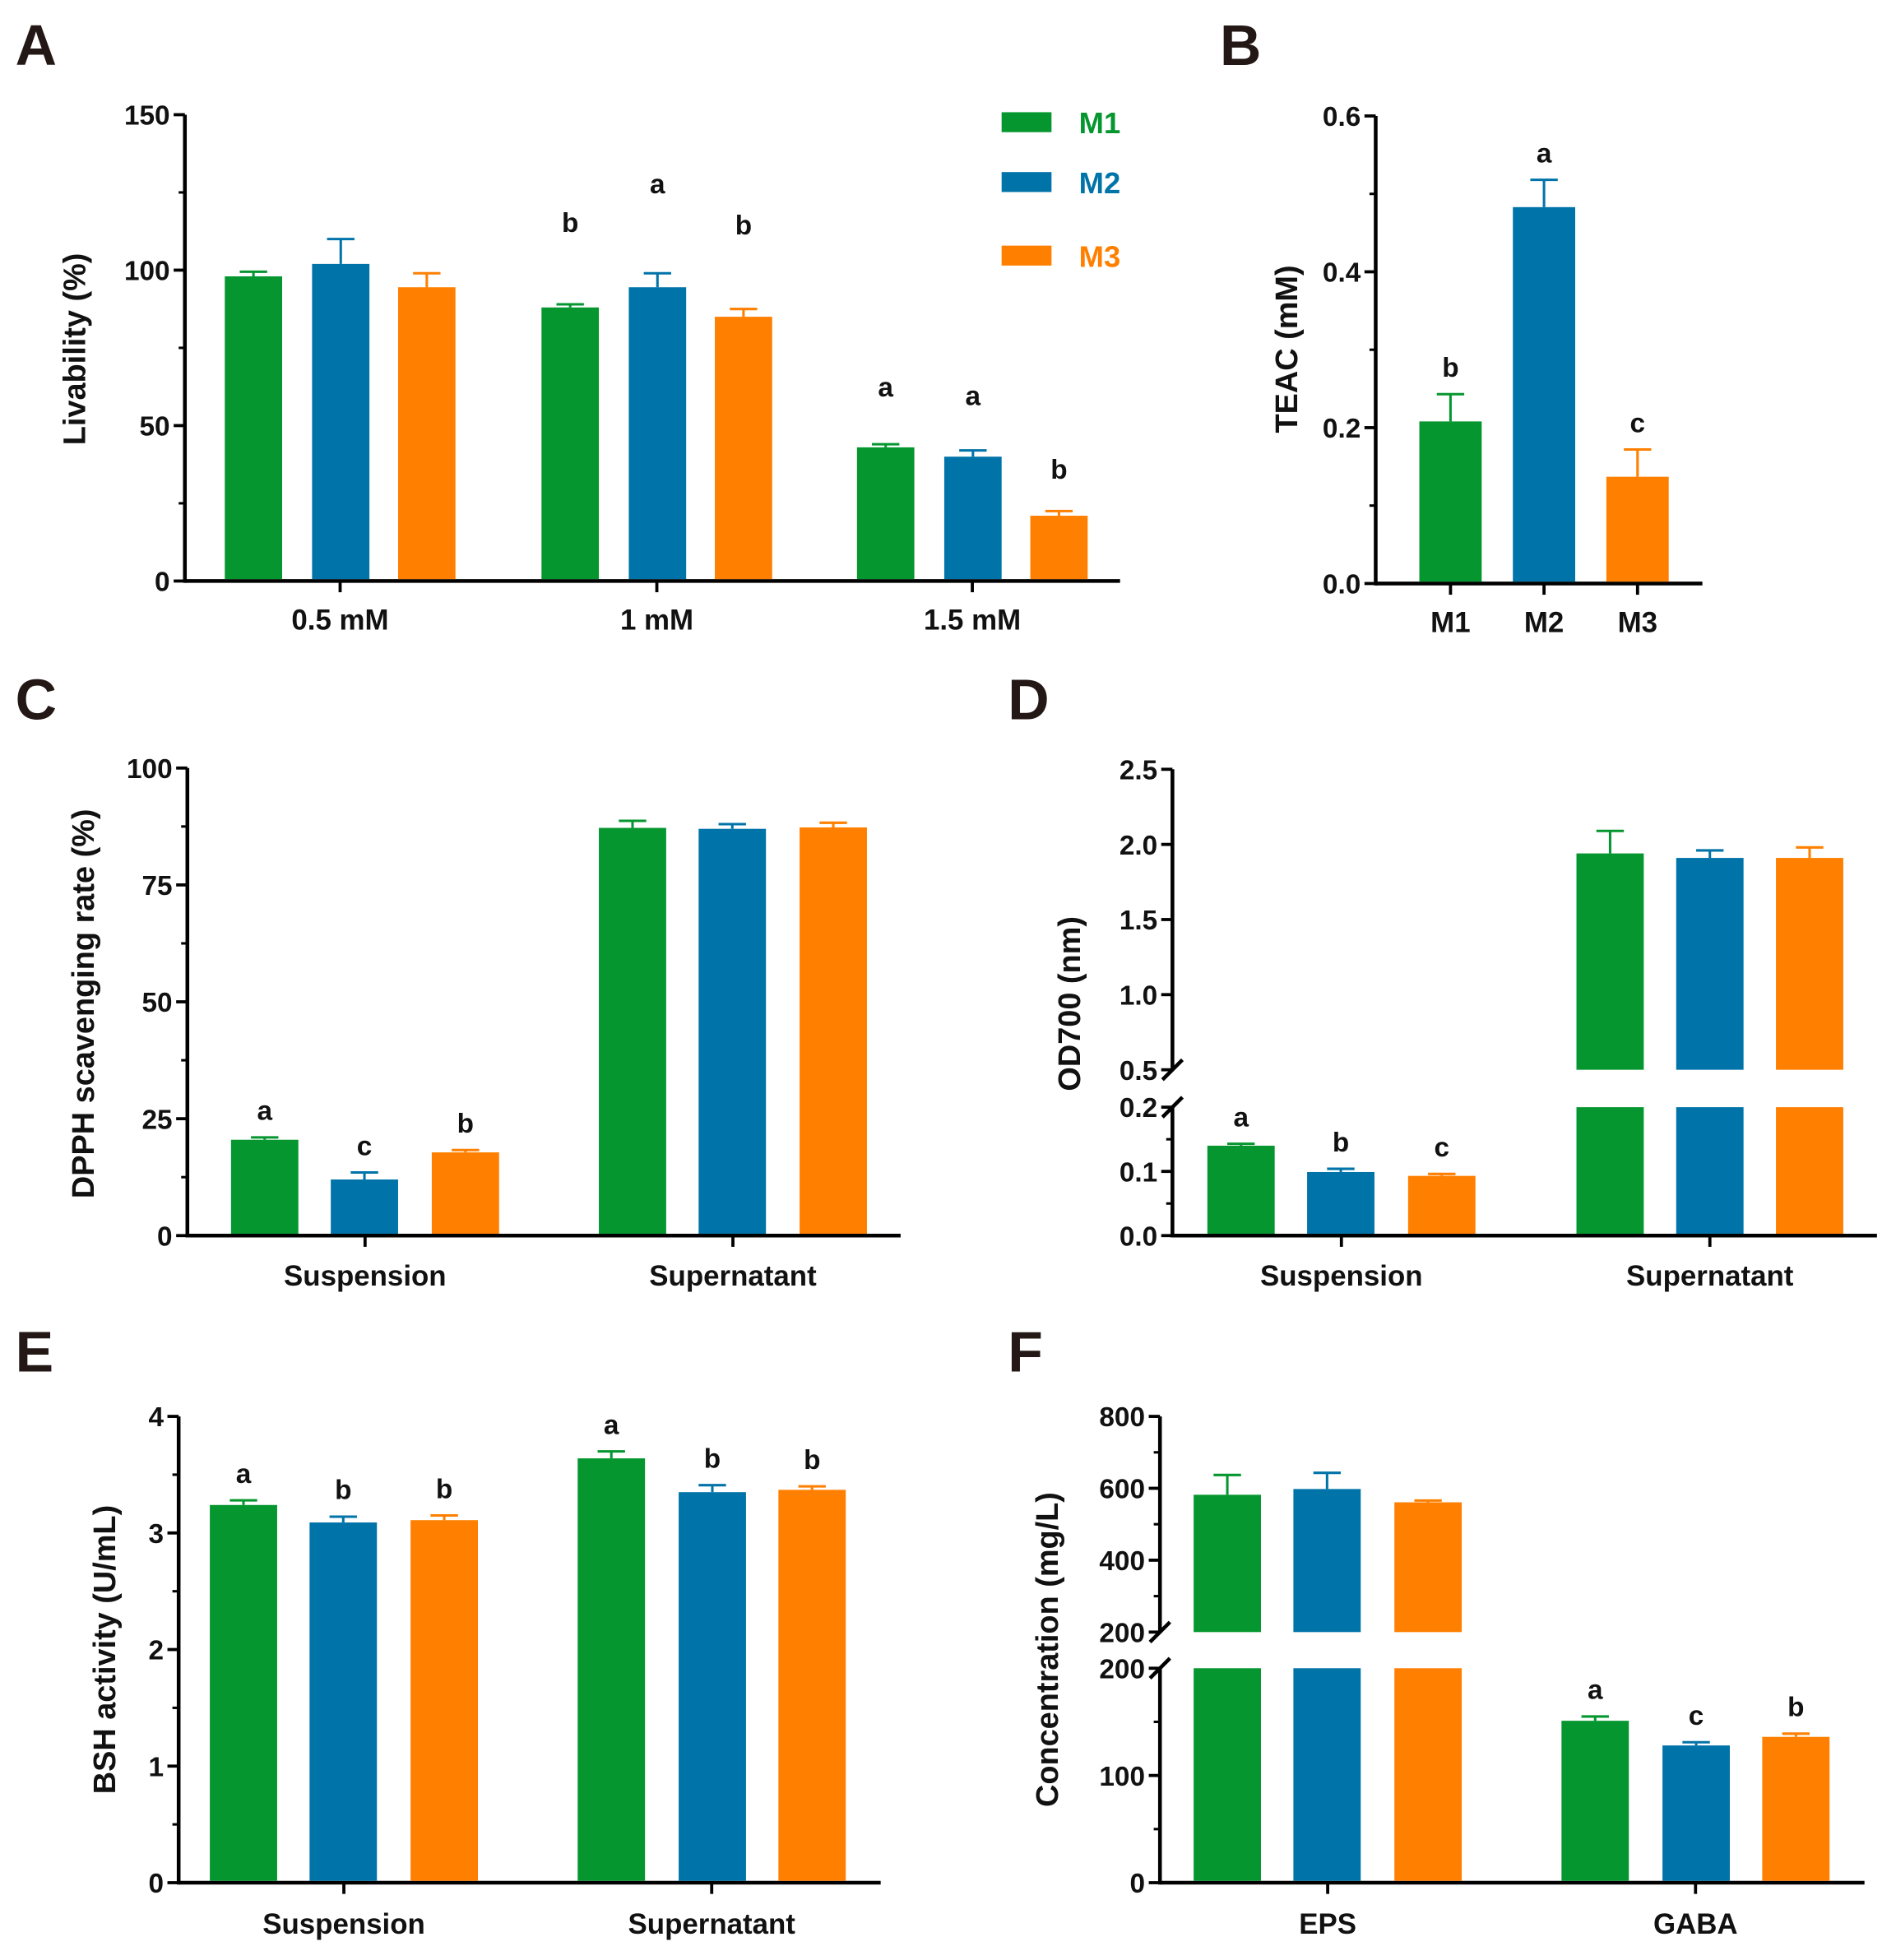  I want to click on panel-letter: A, so click(36, 45).